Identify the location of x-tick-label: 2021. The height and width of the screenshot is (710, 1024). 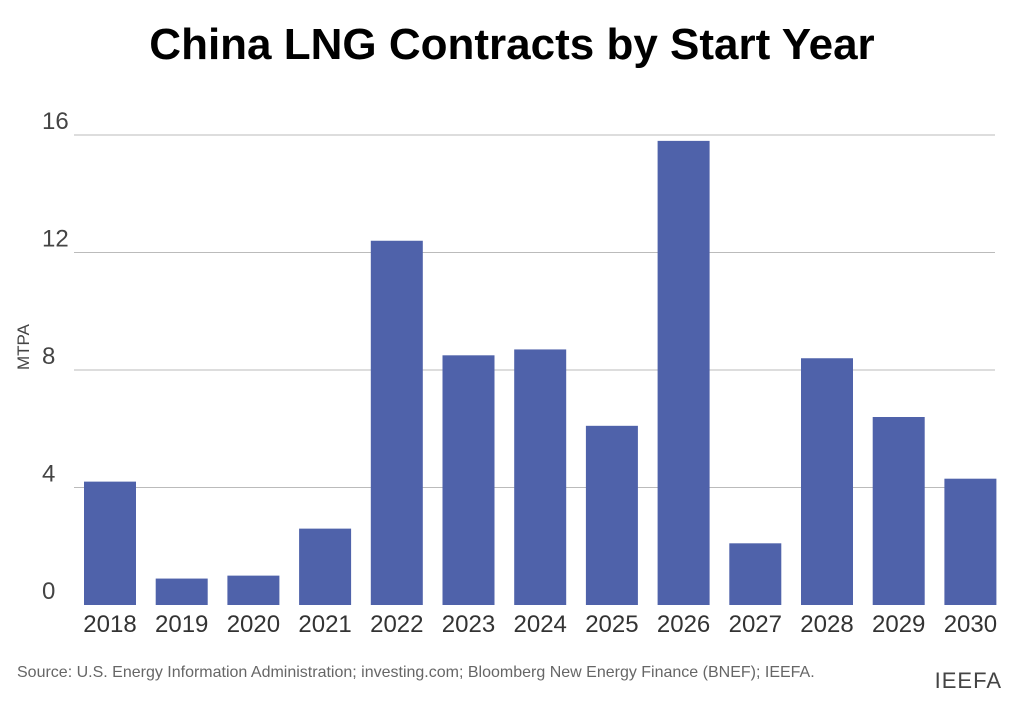
(324, 624).